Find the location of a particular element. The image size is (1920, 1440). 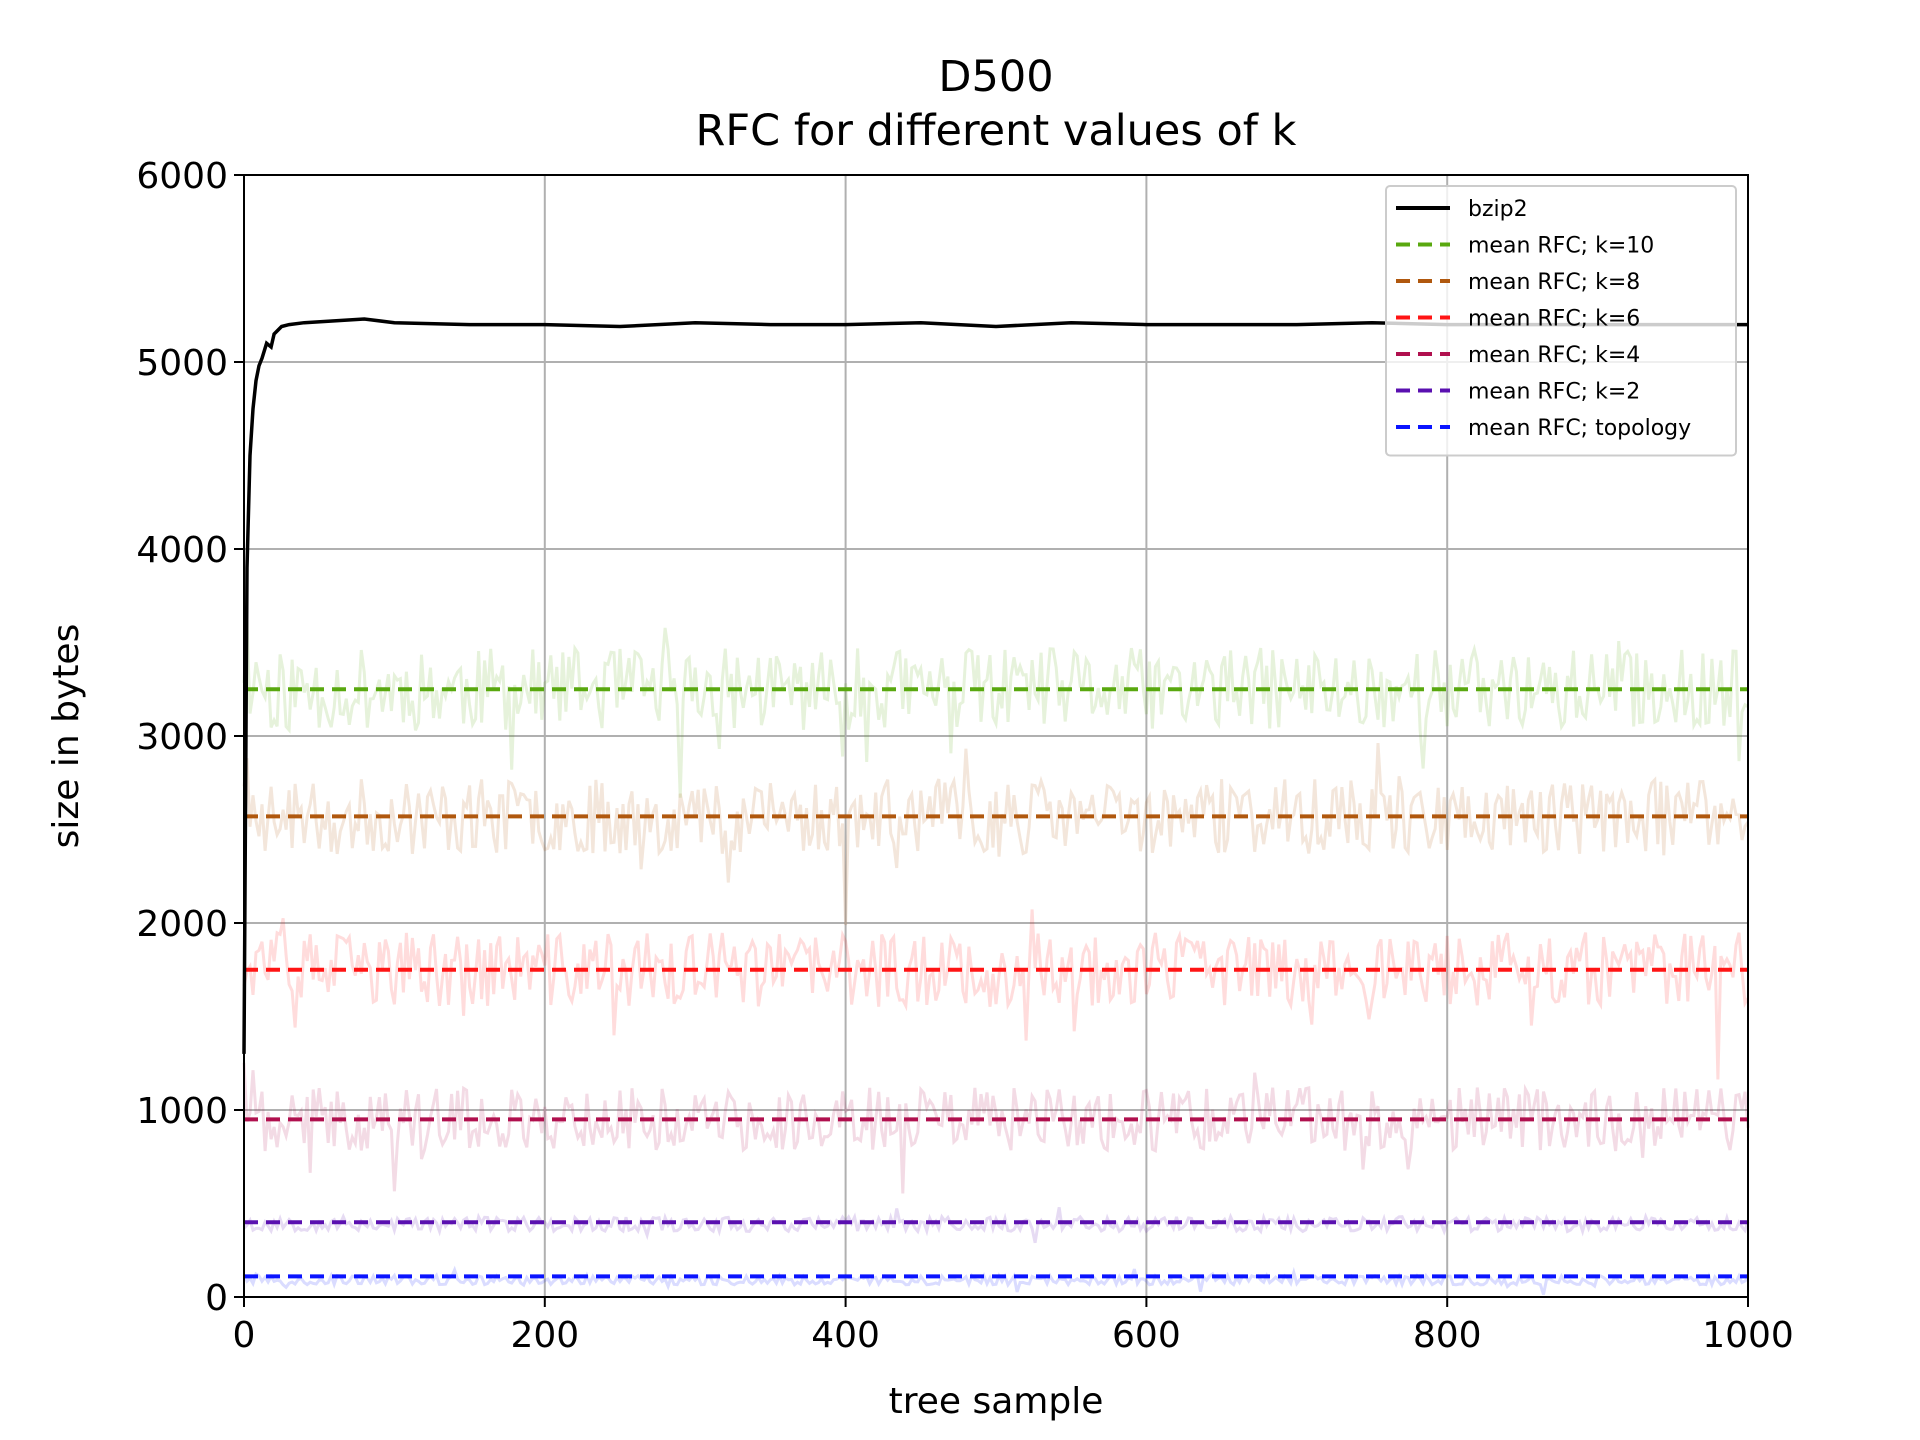

y-tick-label-2: 2000 is located at coordinates (182, 924).